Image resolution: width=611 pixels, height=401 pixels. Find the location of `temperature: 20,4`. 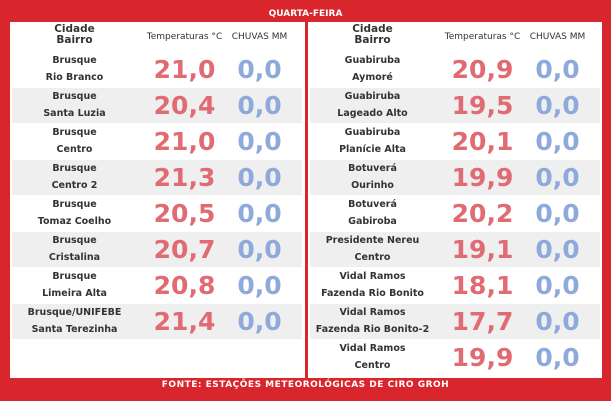

temperature: 20,4 is located at coordinates (184, 105).